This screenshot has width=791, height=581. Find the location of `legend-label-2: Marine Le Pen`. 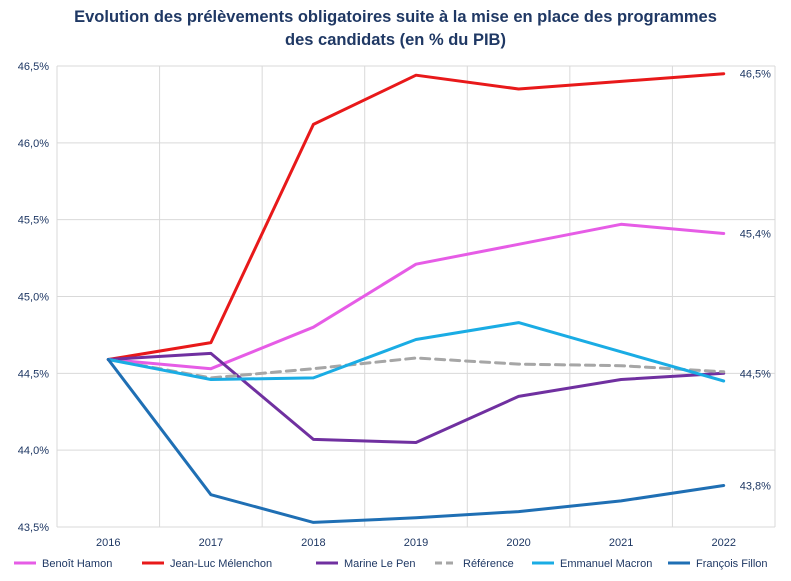

legend-label-2: Marine Le Pen is located at coordinates (380, 564).